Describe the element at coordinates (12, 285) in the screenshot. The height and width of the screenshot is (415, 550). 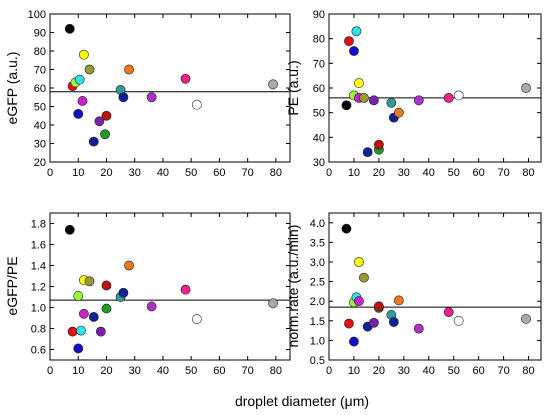
I see `y-axis-label: eGFP/PE` at that location.